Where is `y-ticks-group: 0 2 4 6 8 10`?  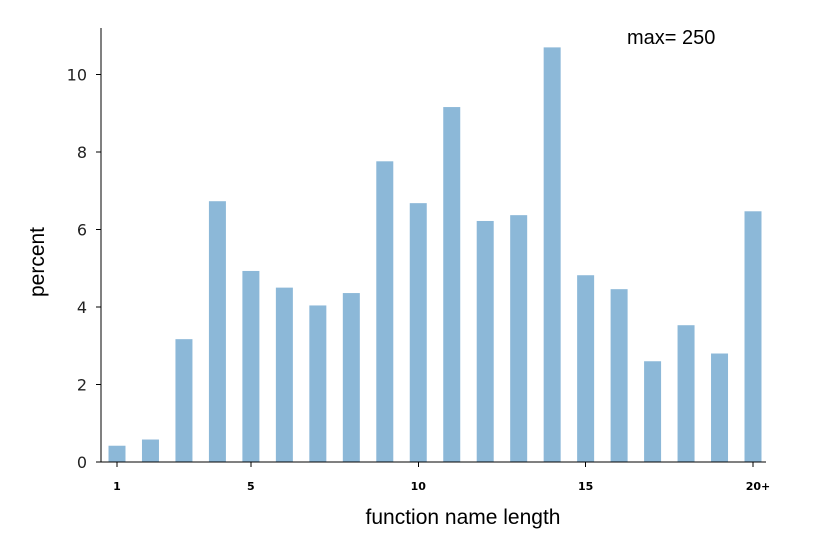
y-ticks-group: 0 2 4 6 8 10 is located at coordinates (84, 269).